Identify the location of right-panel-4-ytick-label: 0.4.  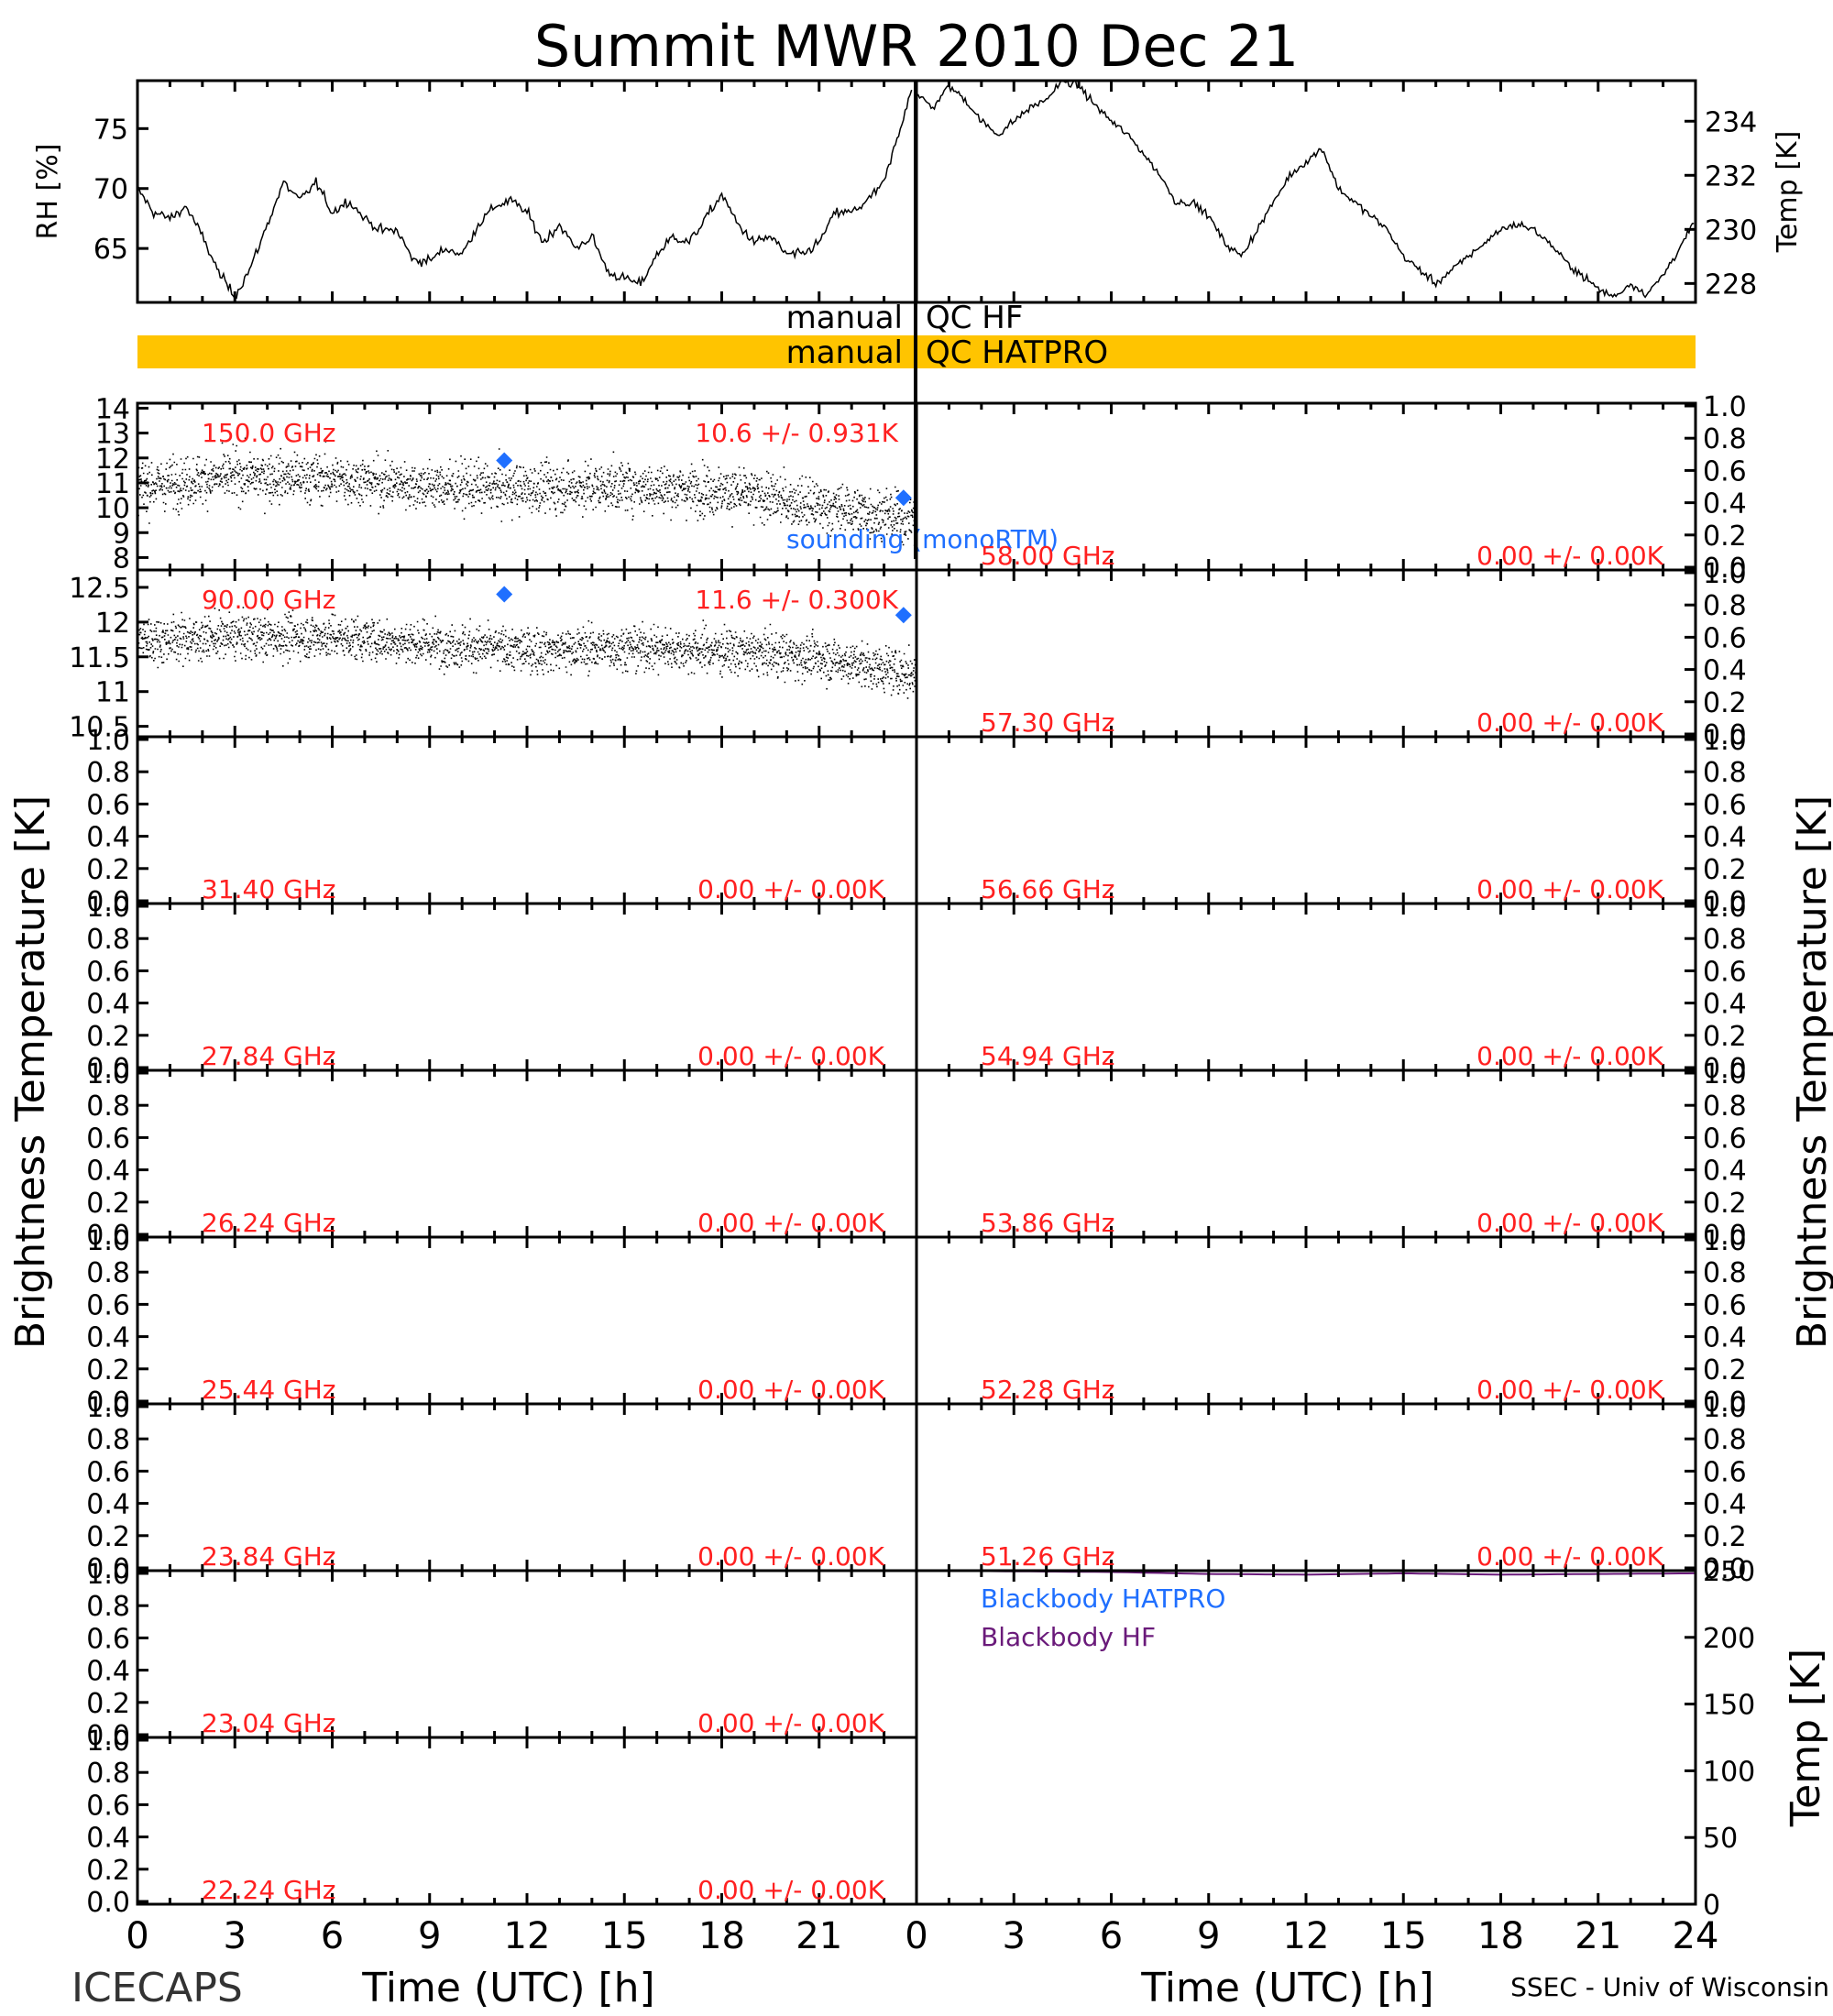
(1725, 1172).